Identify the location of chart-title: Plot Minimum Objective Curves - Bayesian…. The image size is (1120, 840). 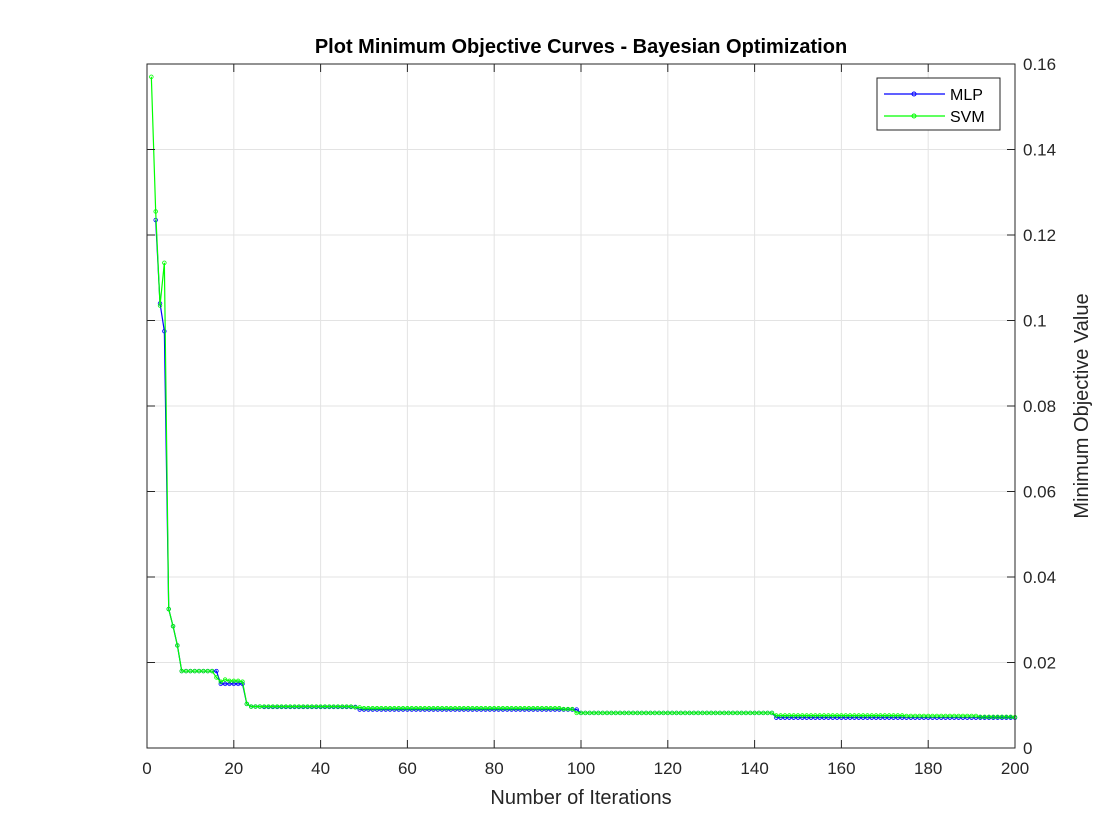
(581, 47).